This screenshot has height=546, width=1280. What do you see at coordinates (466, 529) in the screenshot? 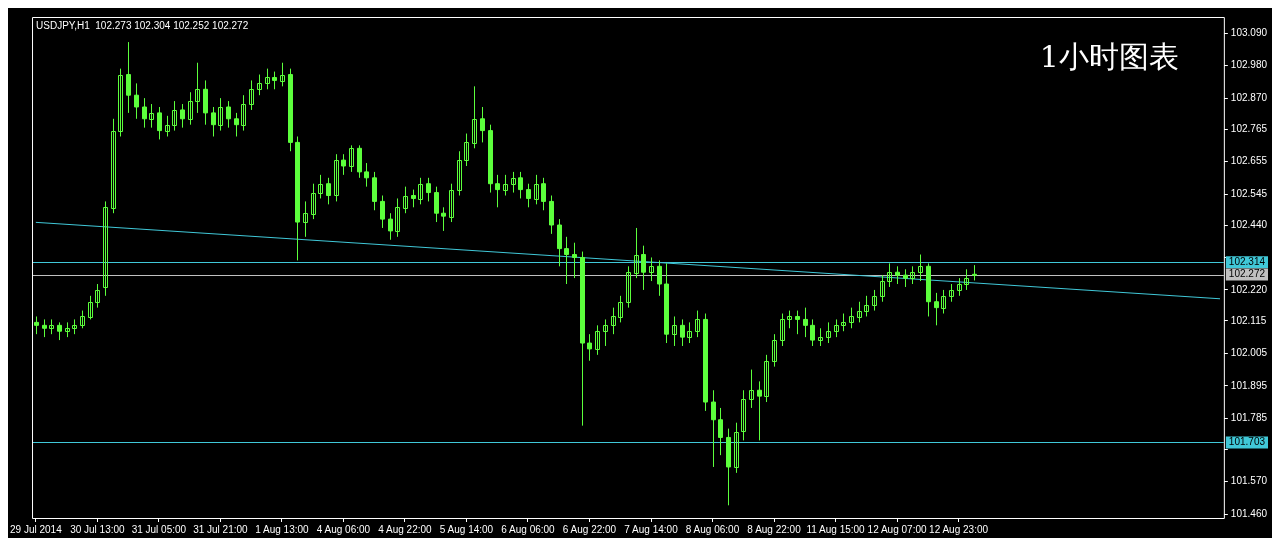
I see `x-tick-label: 5 Aug 14:00` at bounding box center [466, 529].